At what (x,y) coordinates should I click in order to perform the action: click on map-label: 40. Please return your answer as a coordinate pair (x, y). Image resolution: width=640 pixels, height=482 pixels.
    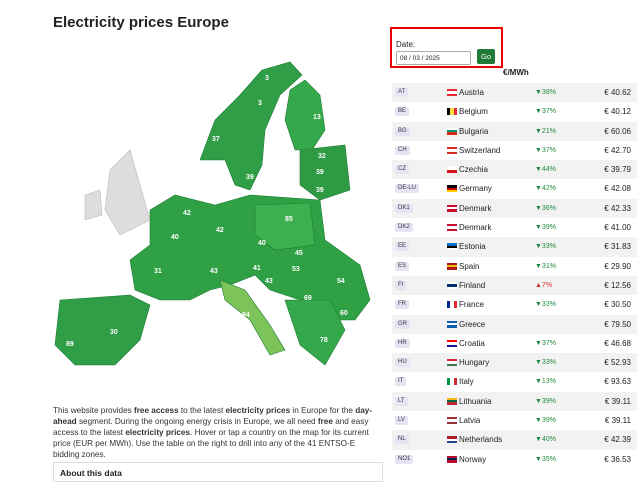
    Looking at the image, I should click on (262, 243).